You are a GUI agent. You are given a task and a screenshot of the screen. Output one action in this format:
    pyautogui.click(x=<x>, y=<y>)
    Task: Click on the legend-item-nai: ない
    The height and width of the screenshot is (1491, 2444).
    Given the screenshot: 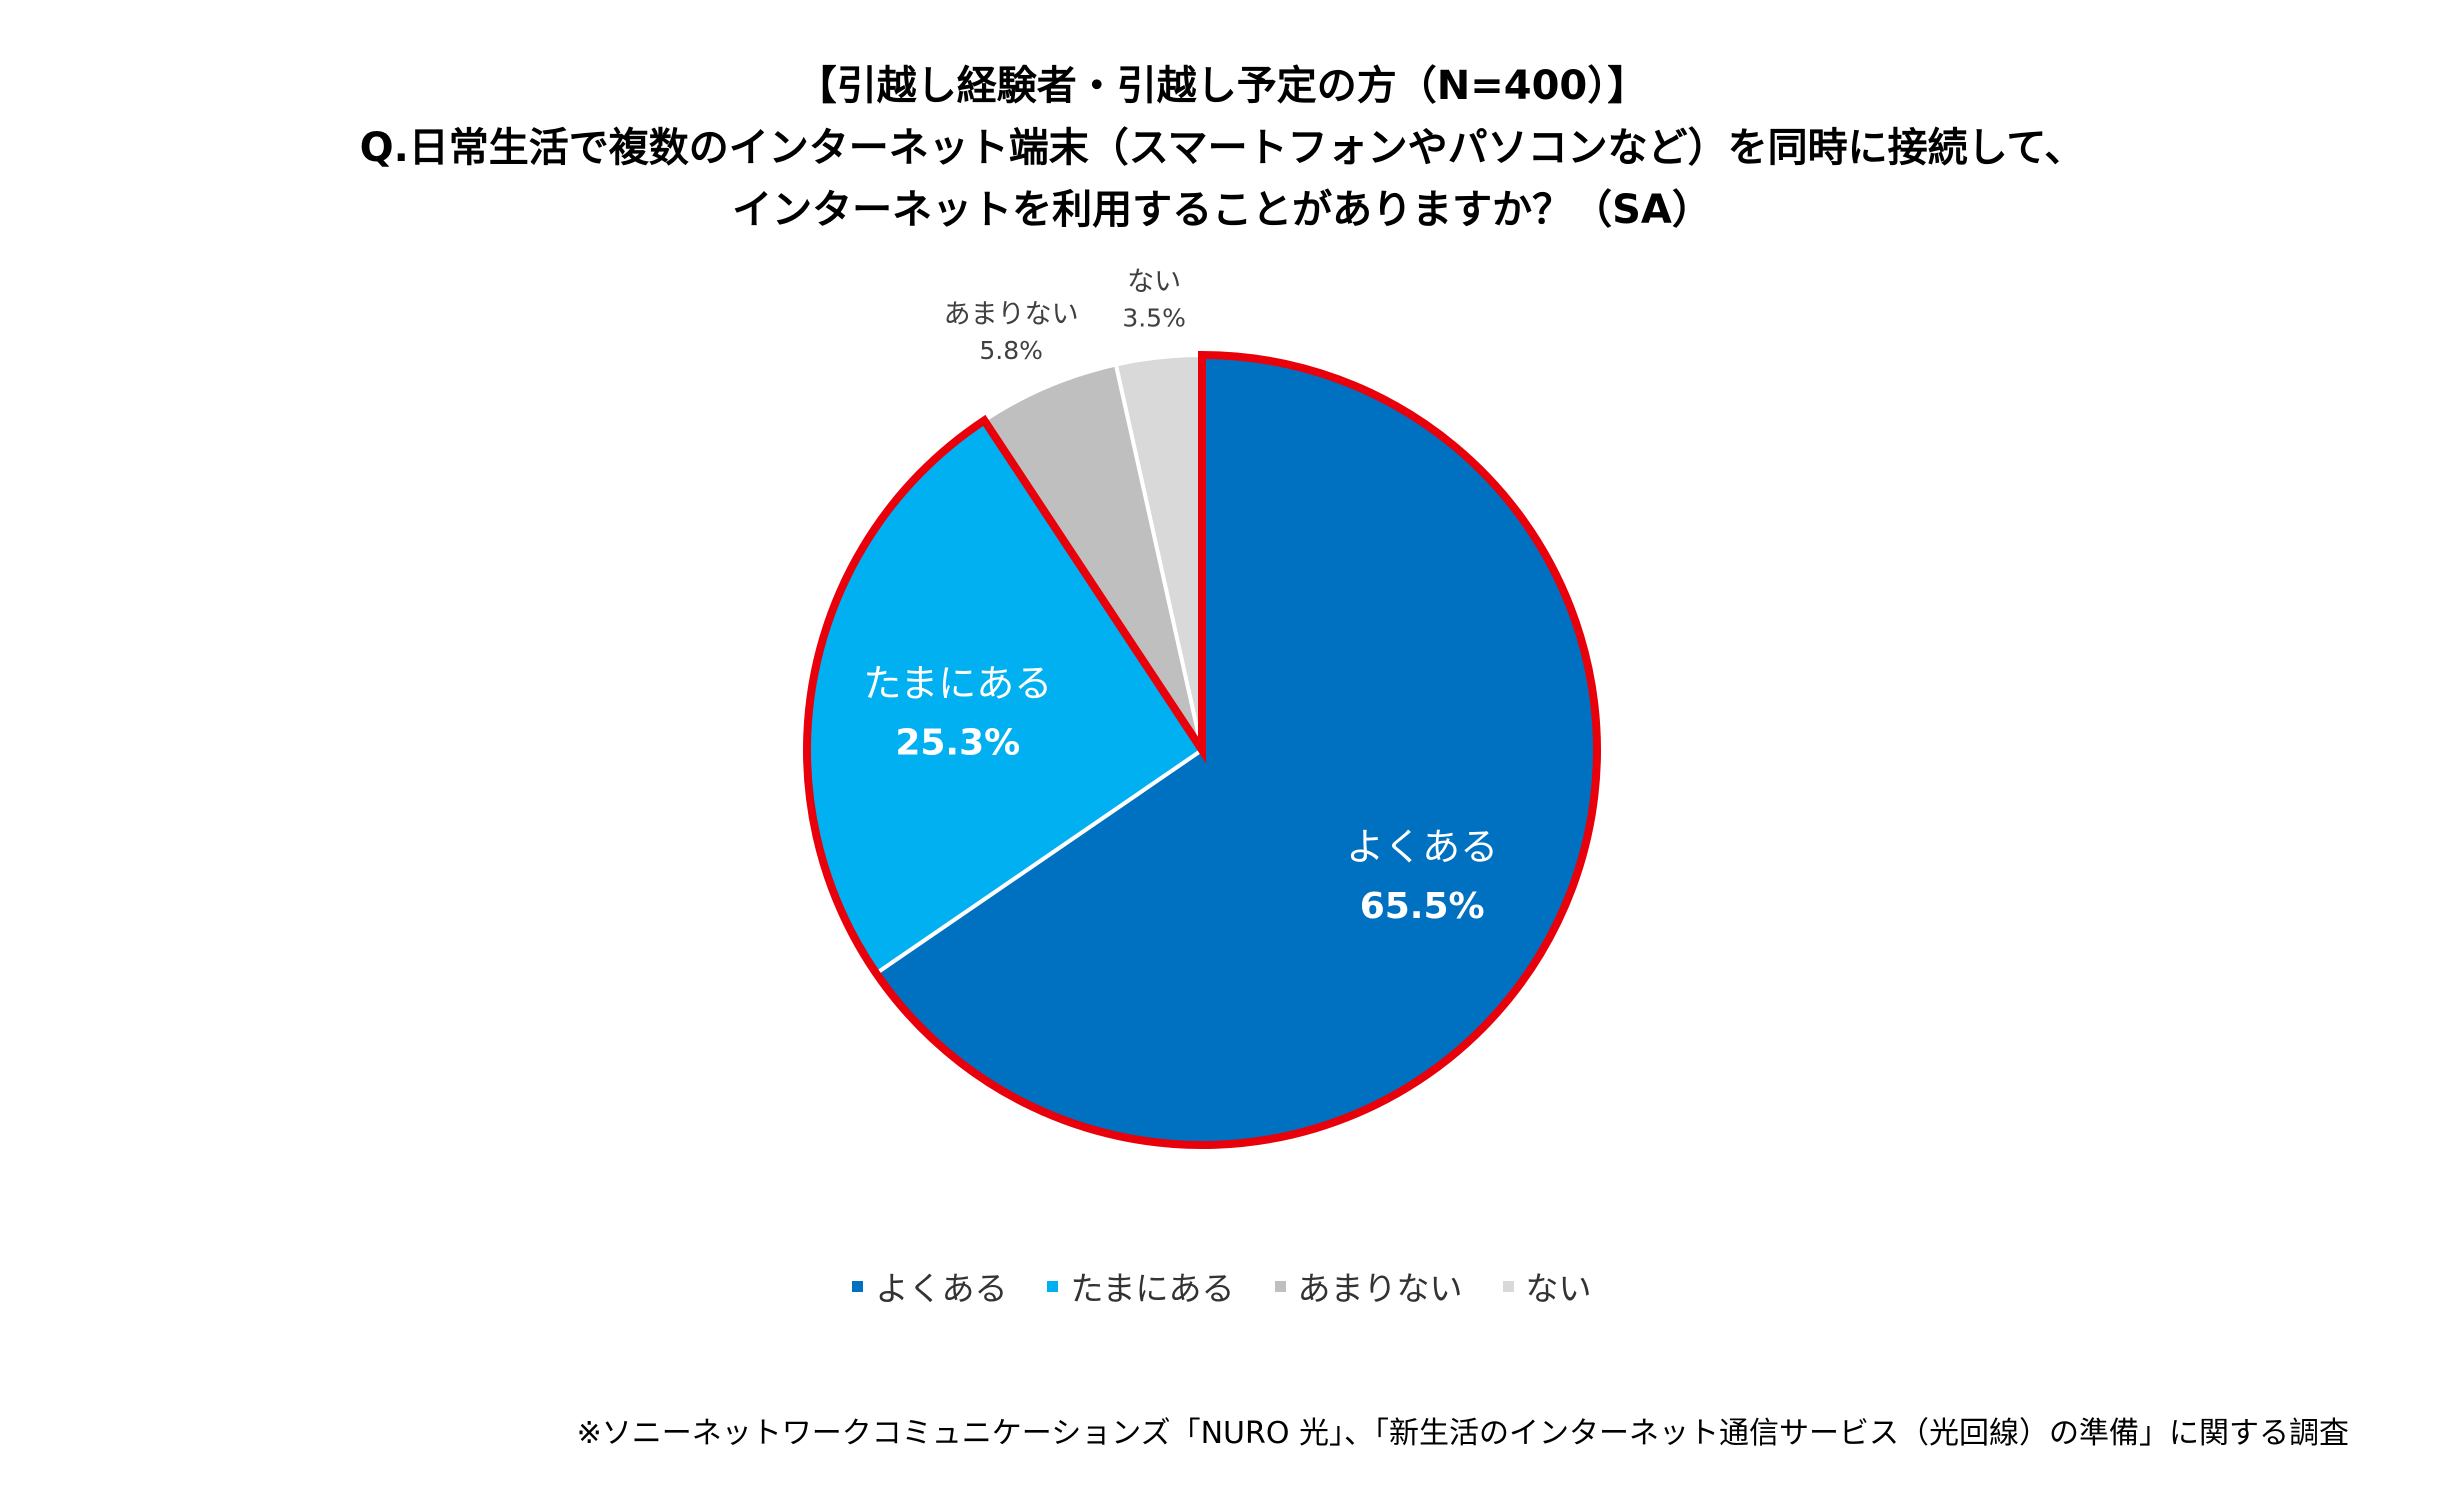 What is the action you would take?
    pyautogui.click(x=1547, y=1286)
    